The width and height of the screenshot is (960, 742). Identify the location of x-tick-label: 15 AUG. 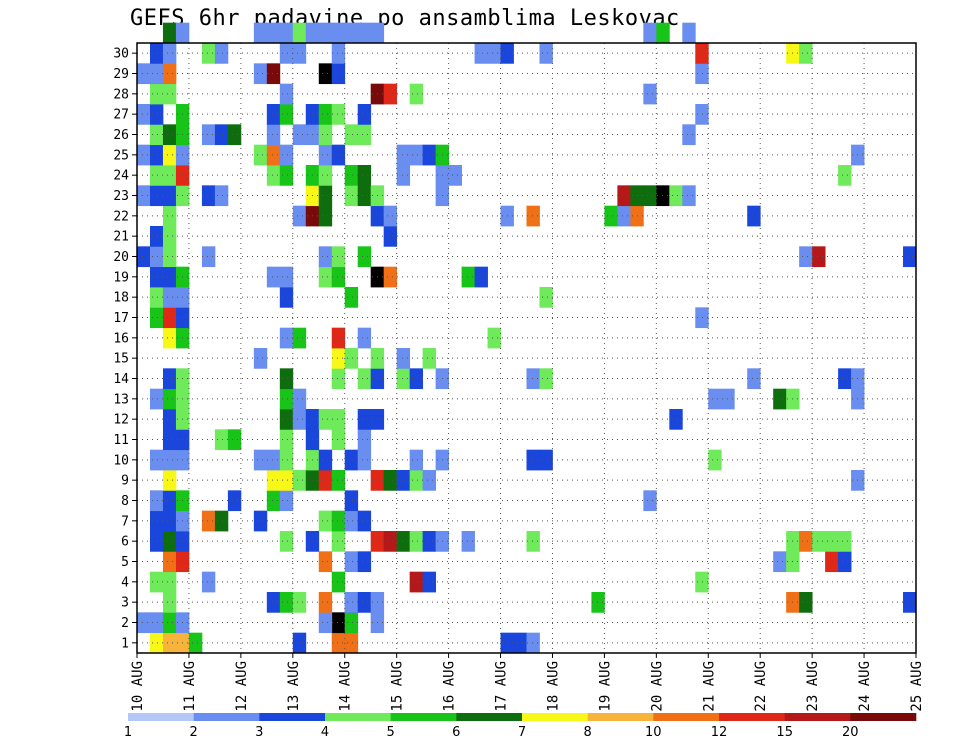
(398, 686).